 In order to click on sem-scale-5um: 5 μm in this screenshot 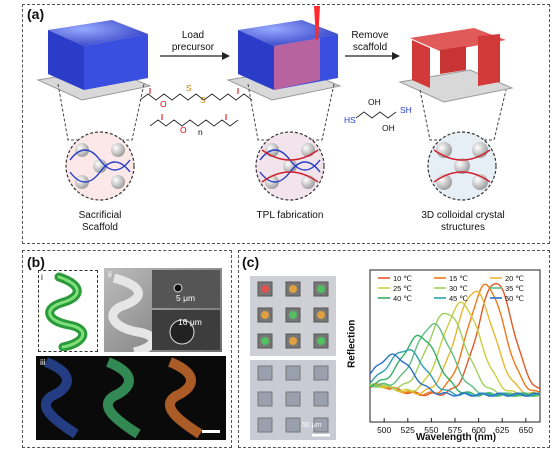, I will do `click(186, 298)`.